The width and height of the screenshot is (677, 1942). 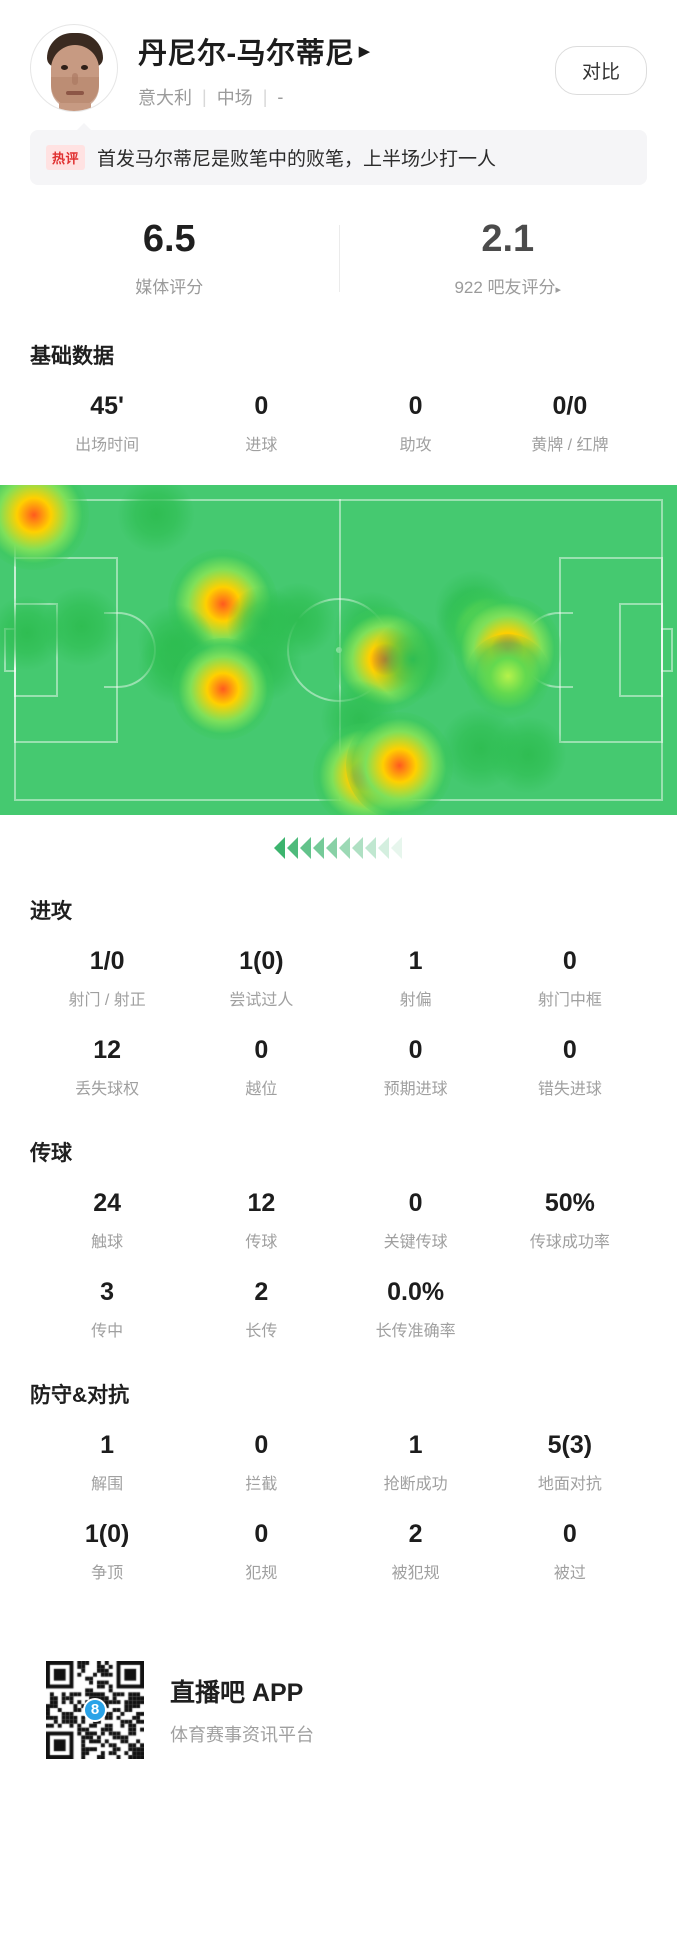 I want to click on stat-item: 3 传中, so click(x=107, y=1300).